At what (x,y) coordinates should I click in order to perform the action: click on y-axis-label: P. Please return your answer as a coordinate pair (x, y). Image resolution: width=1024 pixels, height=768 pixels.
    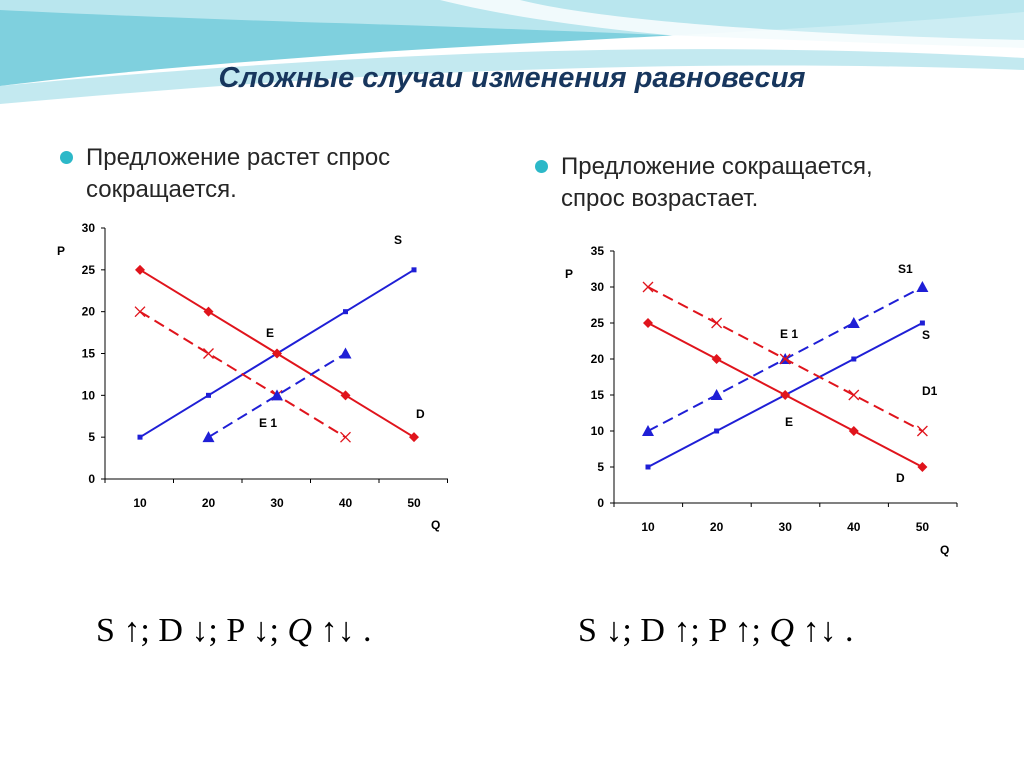
    Looking at the image, I should click on (569, 274).